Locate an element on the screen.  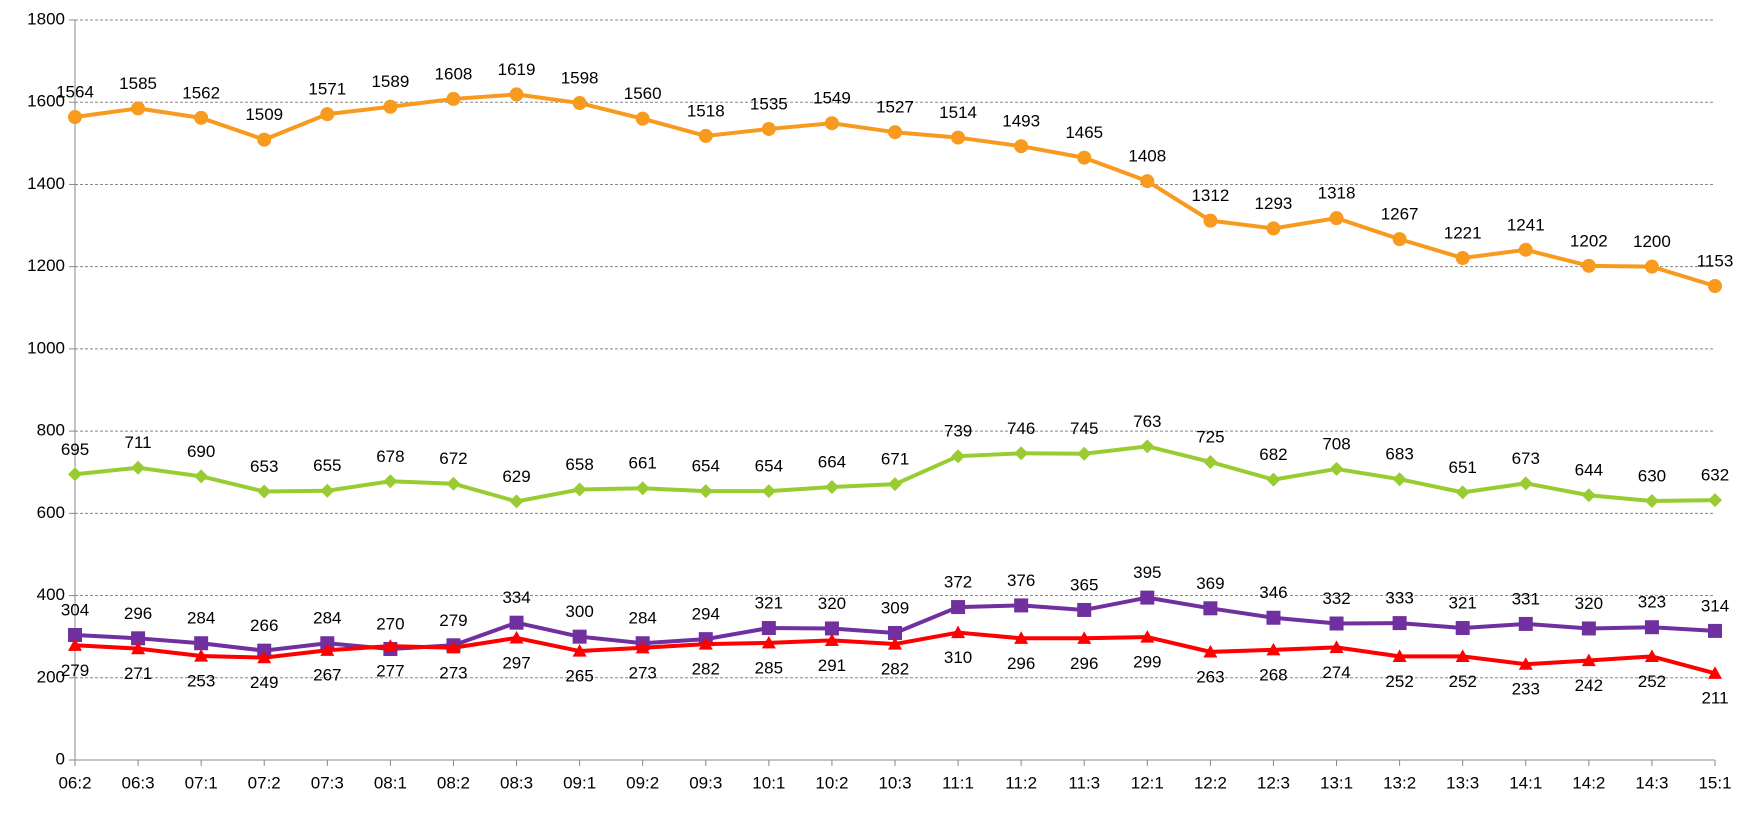
x-tick-label: 06:2 is located at coordinates (74, 782).